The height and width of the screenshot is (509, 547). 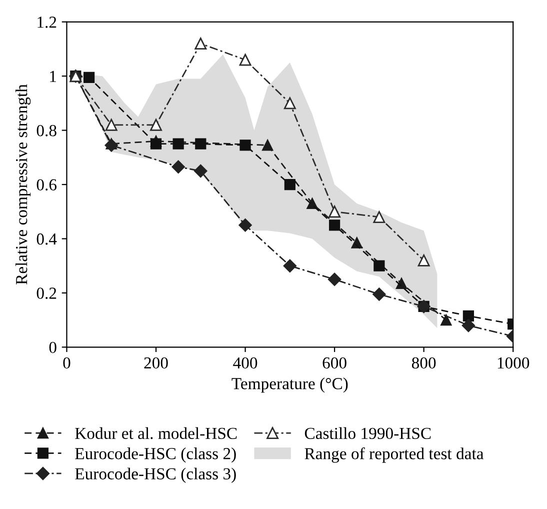 I want to click on y-tick-label: 1, so click(x=53, y=76).